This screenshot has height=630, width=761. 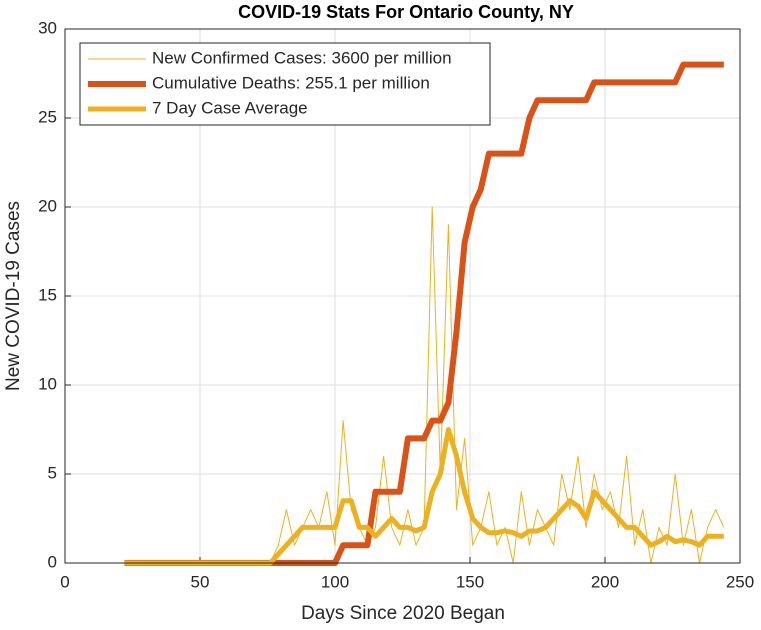 What do you see at coordinates (335, 581) in the screenshot?
I see `x-tick-label: 100` at bounding box center [335, 581].